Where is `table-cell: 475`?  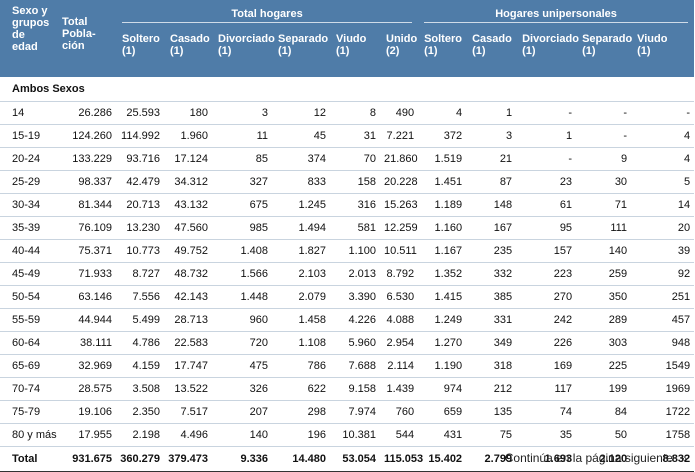
table-cell: 475 is located at coordinates (242, 366).